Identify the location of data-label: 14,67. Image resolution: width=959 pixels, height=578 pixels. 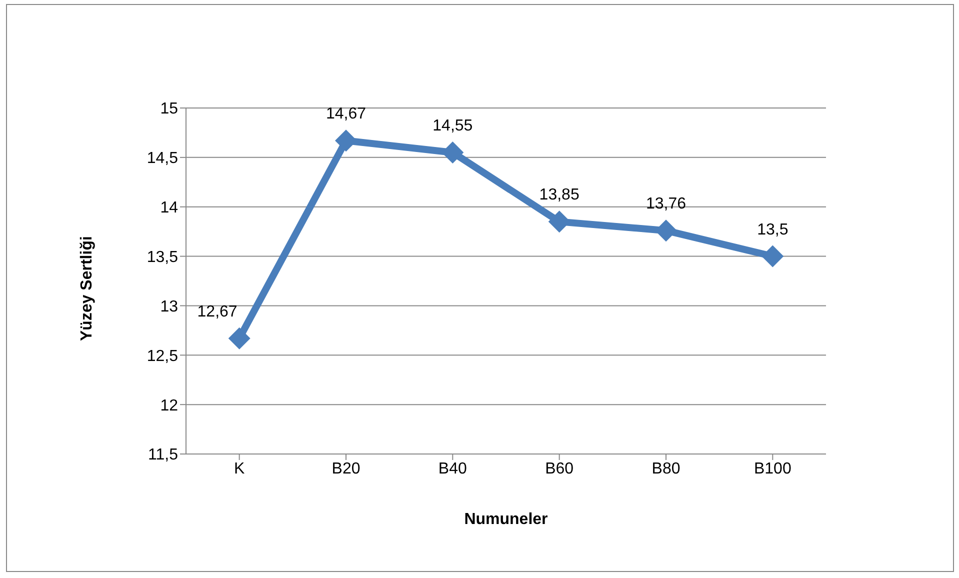
(346, 114).